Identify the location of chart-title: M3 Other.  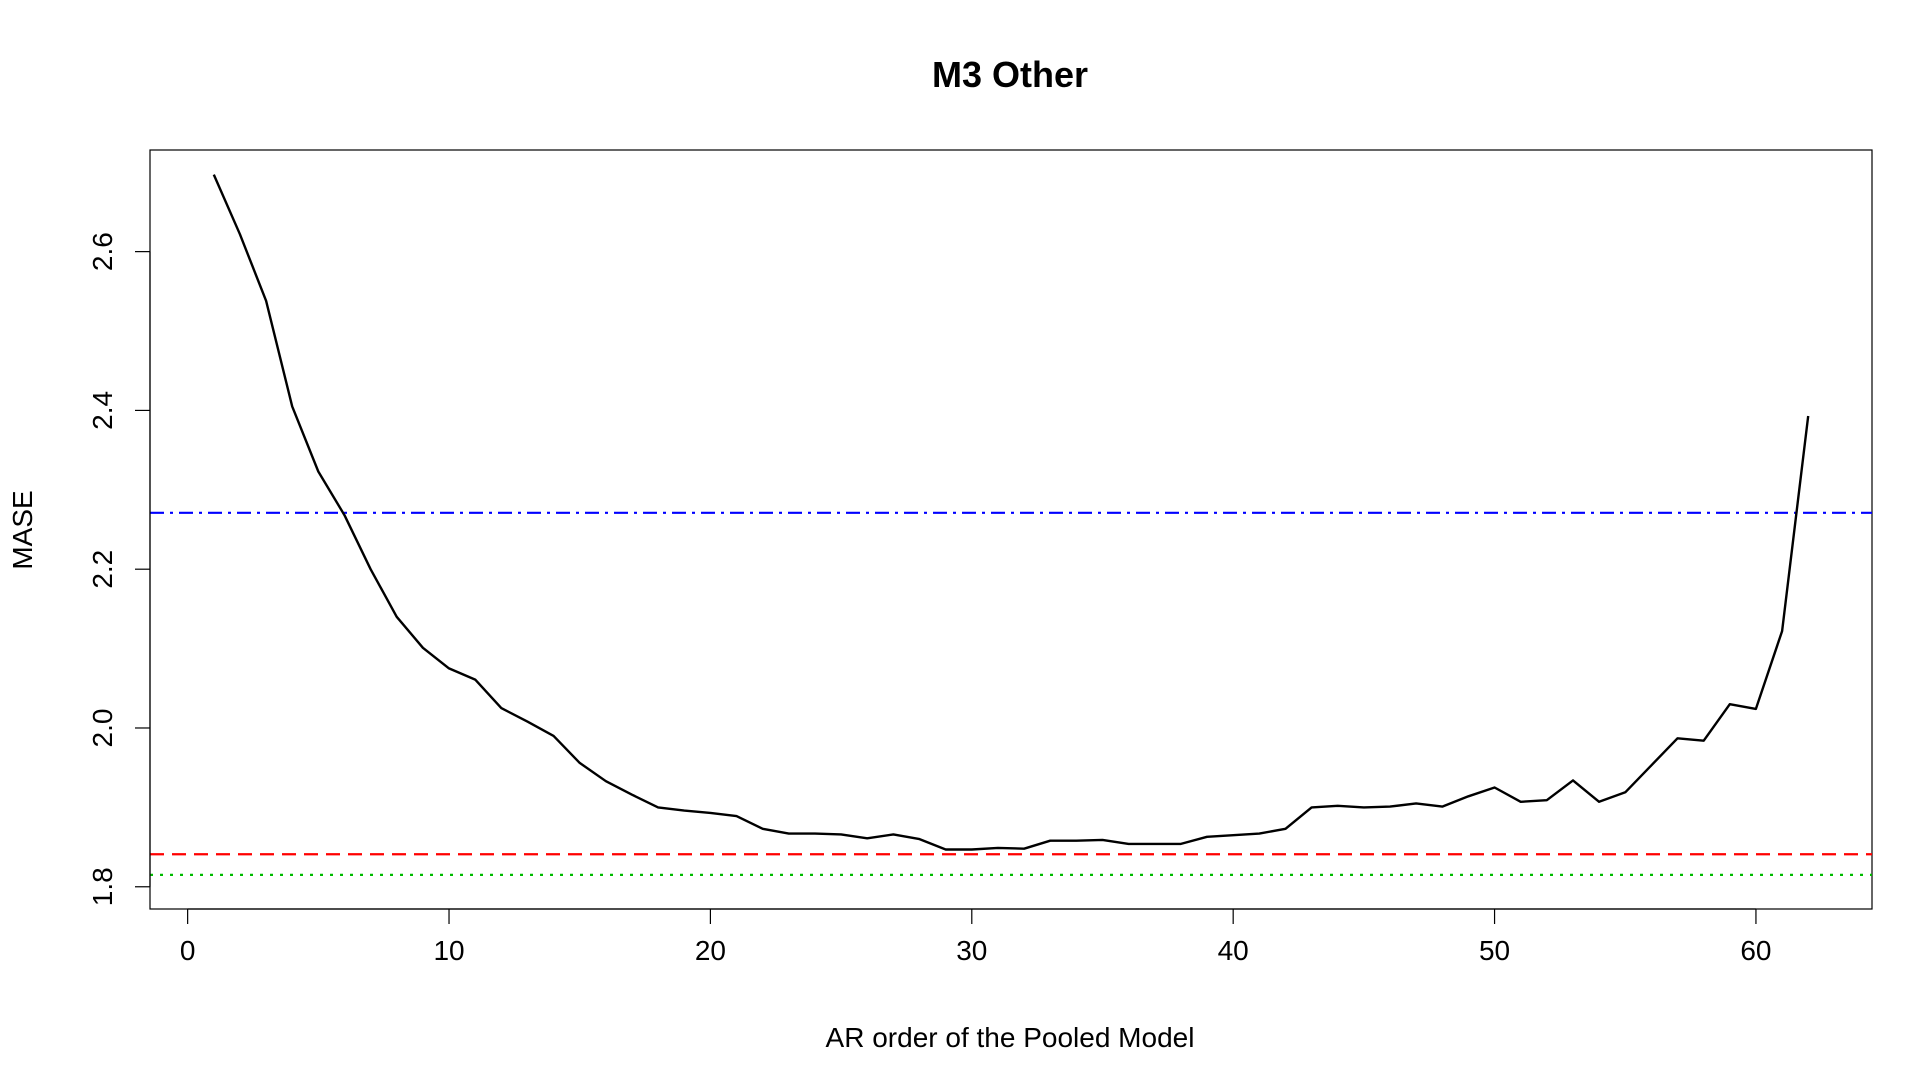
(1010, 74).